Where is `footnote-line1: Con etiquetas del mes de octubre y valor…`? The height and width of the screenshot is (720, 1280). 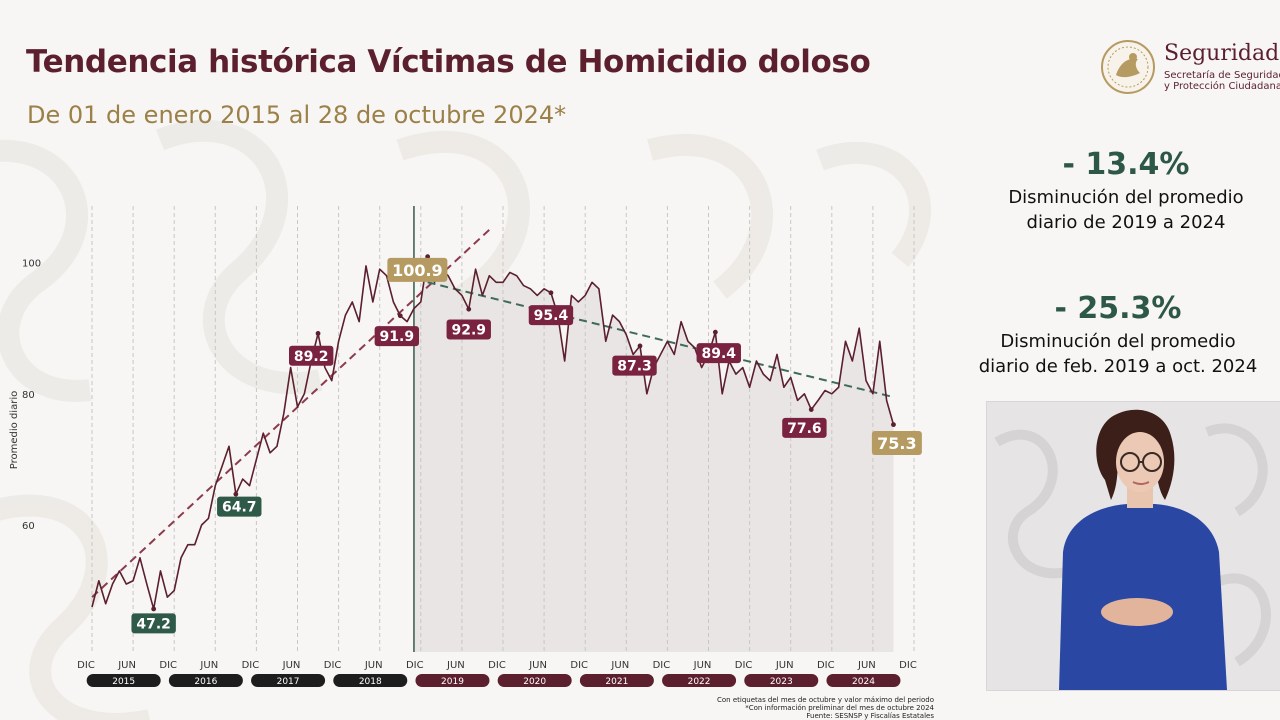
footnote-line1: Con etiquetas del mes de octubre y valor… is located at coordinates (825, 700).